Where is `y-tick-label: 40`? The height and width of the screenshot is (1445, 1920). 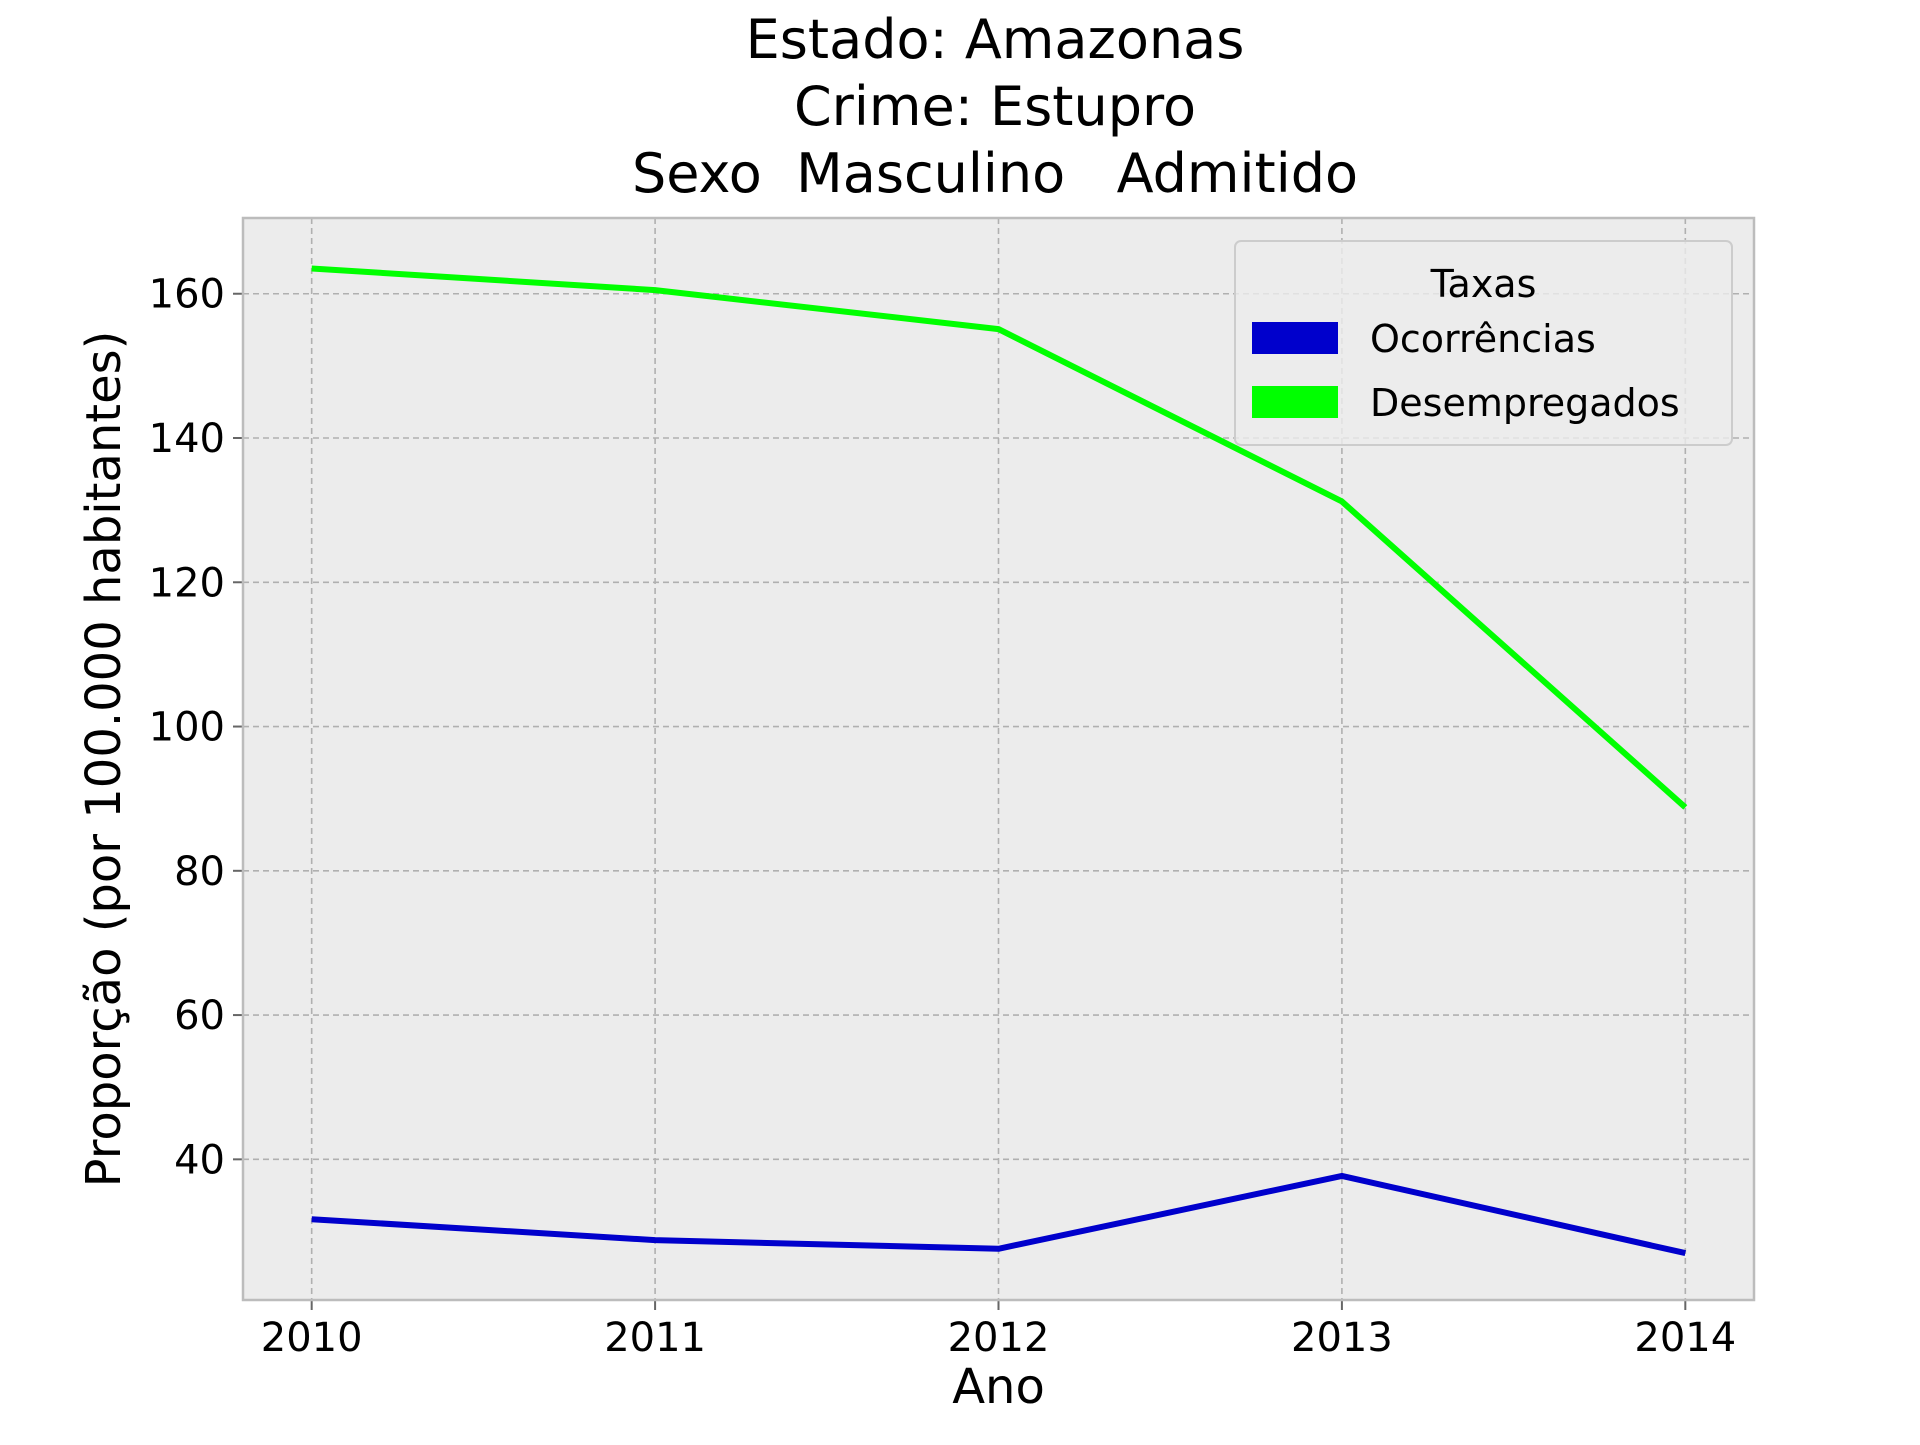 y-tick-label: 40 is located at coordinates (199, 1160).